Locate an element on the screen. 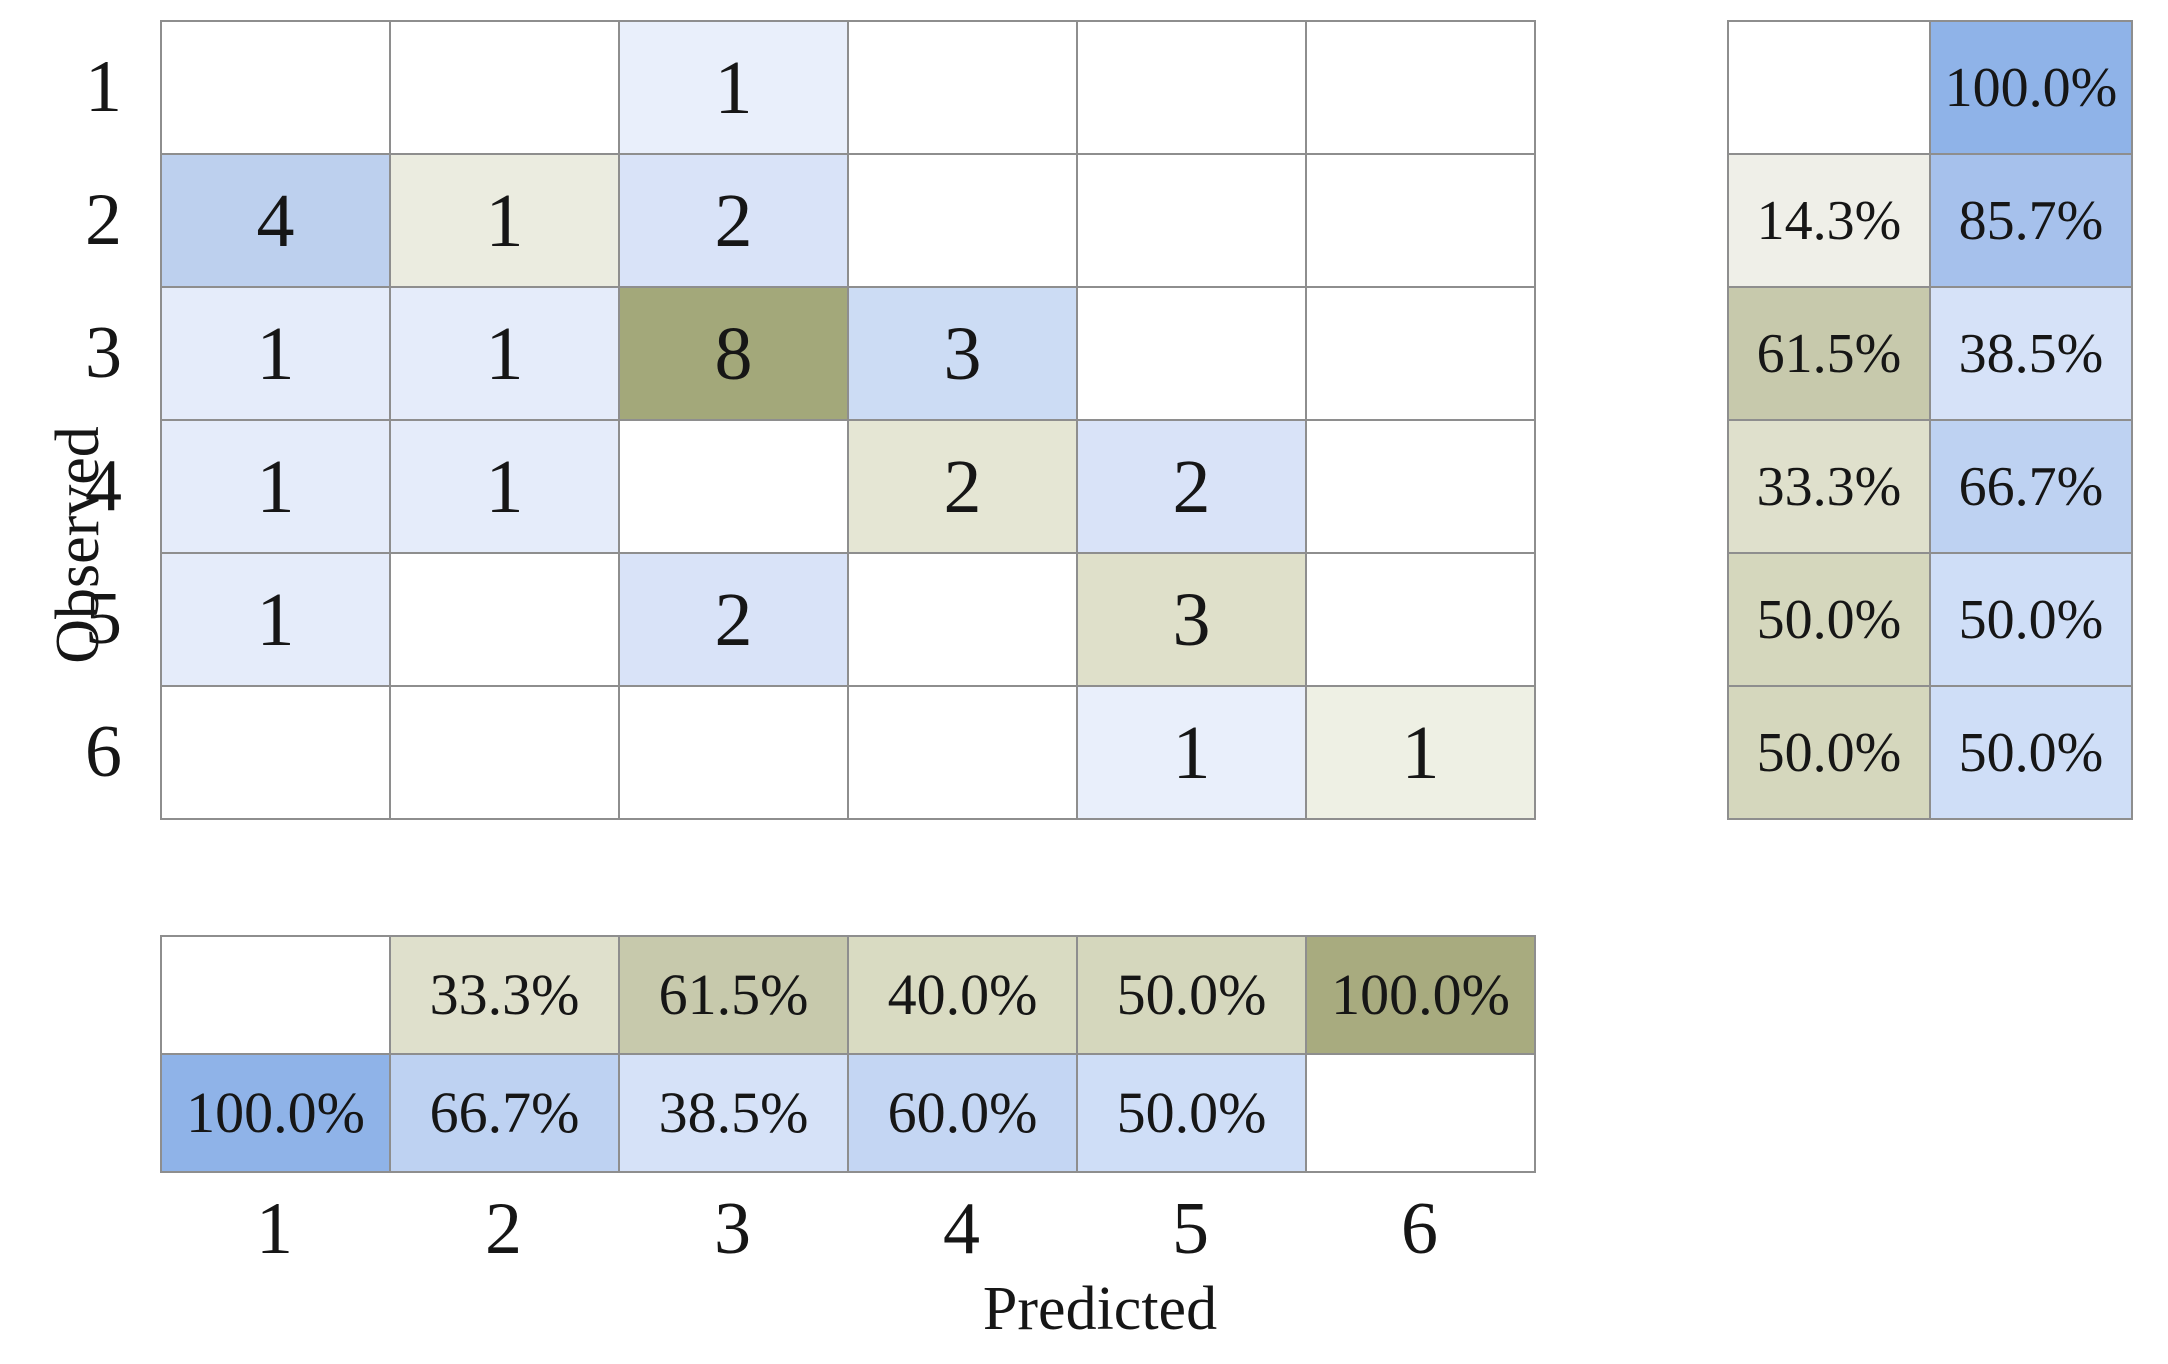  main-cell-r1-c2 is located at coordinates (505, 88).